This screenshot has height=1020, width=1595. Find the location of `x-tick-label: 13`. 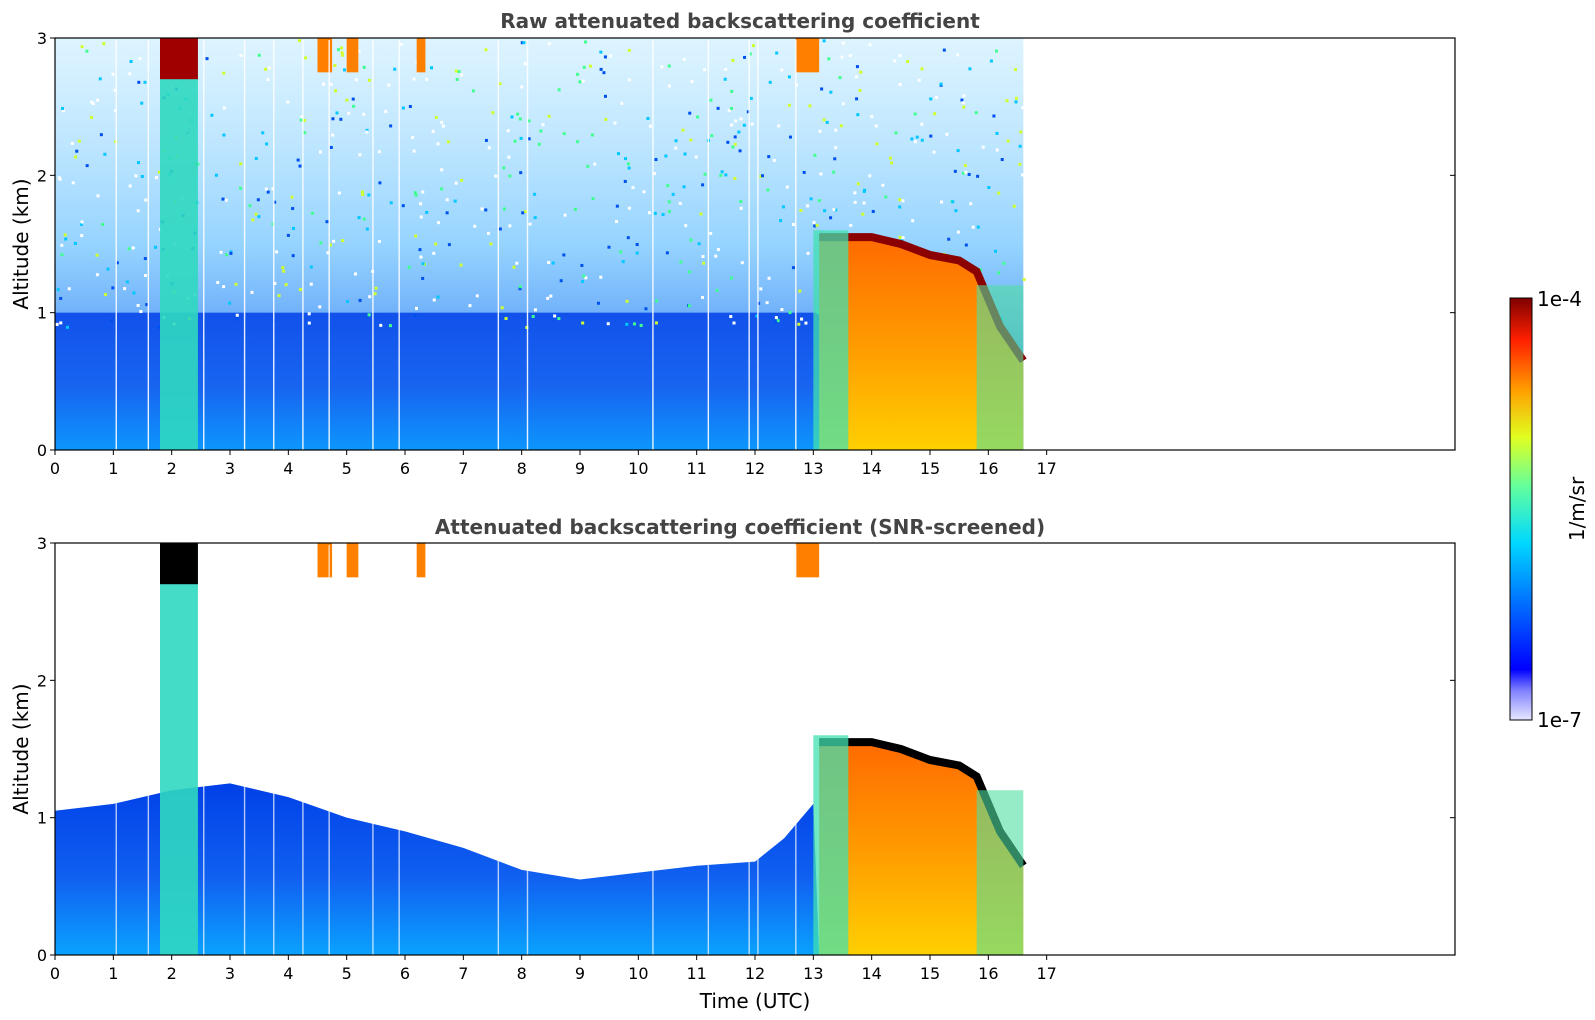

x-tick-label: 13 is located at coordinates (813, 973).